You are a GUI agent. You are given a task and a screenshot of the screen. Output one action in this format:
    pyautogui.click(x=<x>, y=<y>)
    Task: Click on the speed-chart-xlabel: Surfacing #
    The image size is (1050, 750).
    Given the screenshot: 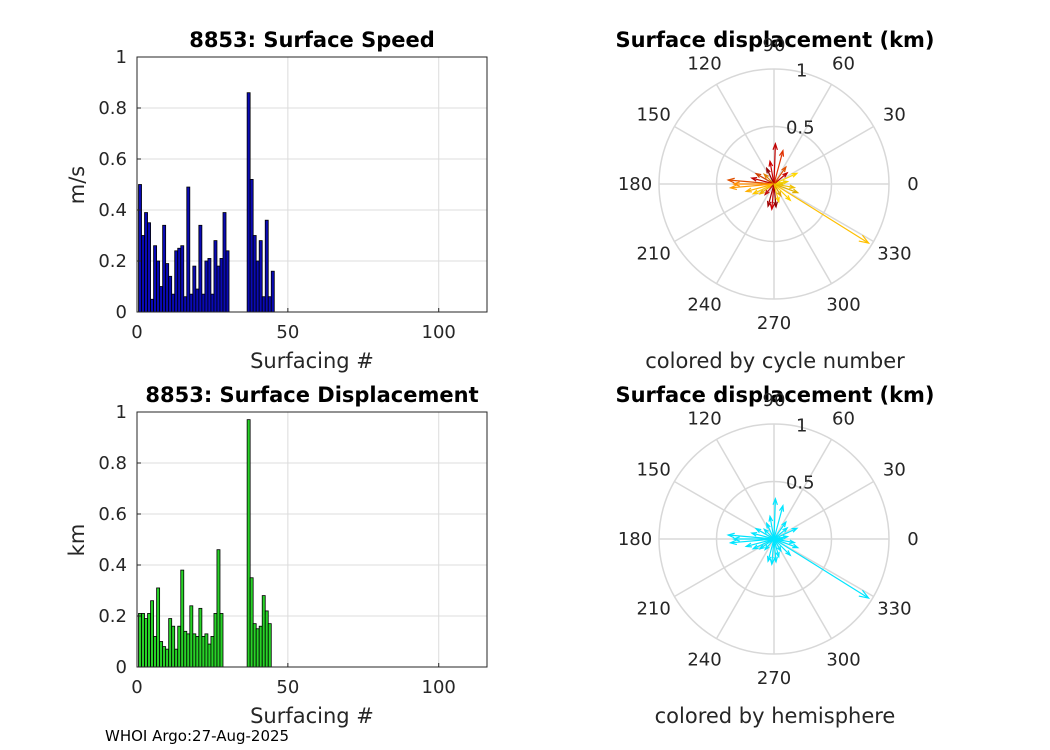 What is the action you would take?
    pyautogui.click(x=312, y=361)
    